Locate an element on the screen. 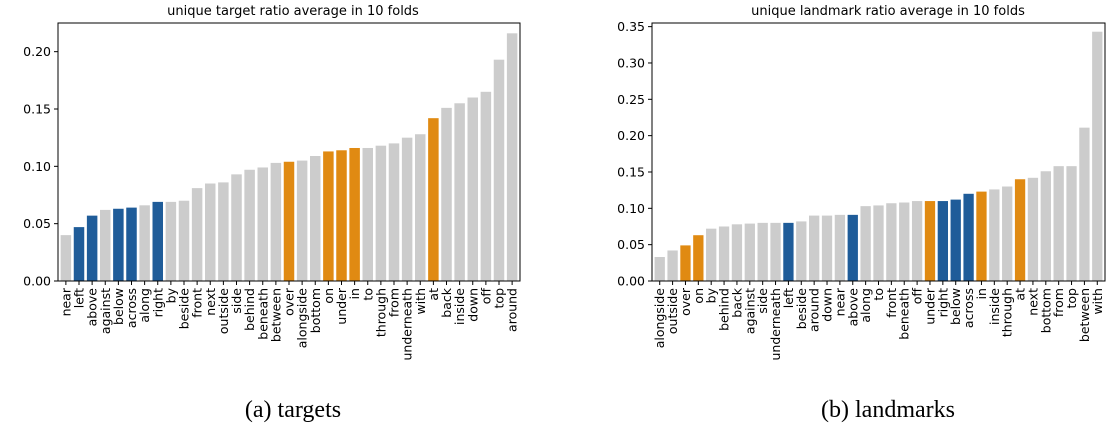 Image resolution: width=1119 pixels, height=425 pixels. bar-underneath is located at coordinates (775, 251).